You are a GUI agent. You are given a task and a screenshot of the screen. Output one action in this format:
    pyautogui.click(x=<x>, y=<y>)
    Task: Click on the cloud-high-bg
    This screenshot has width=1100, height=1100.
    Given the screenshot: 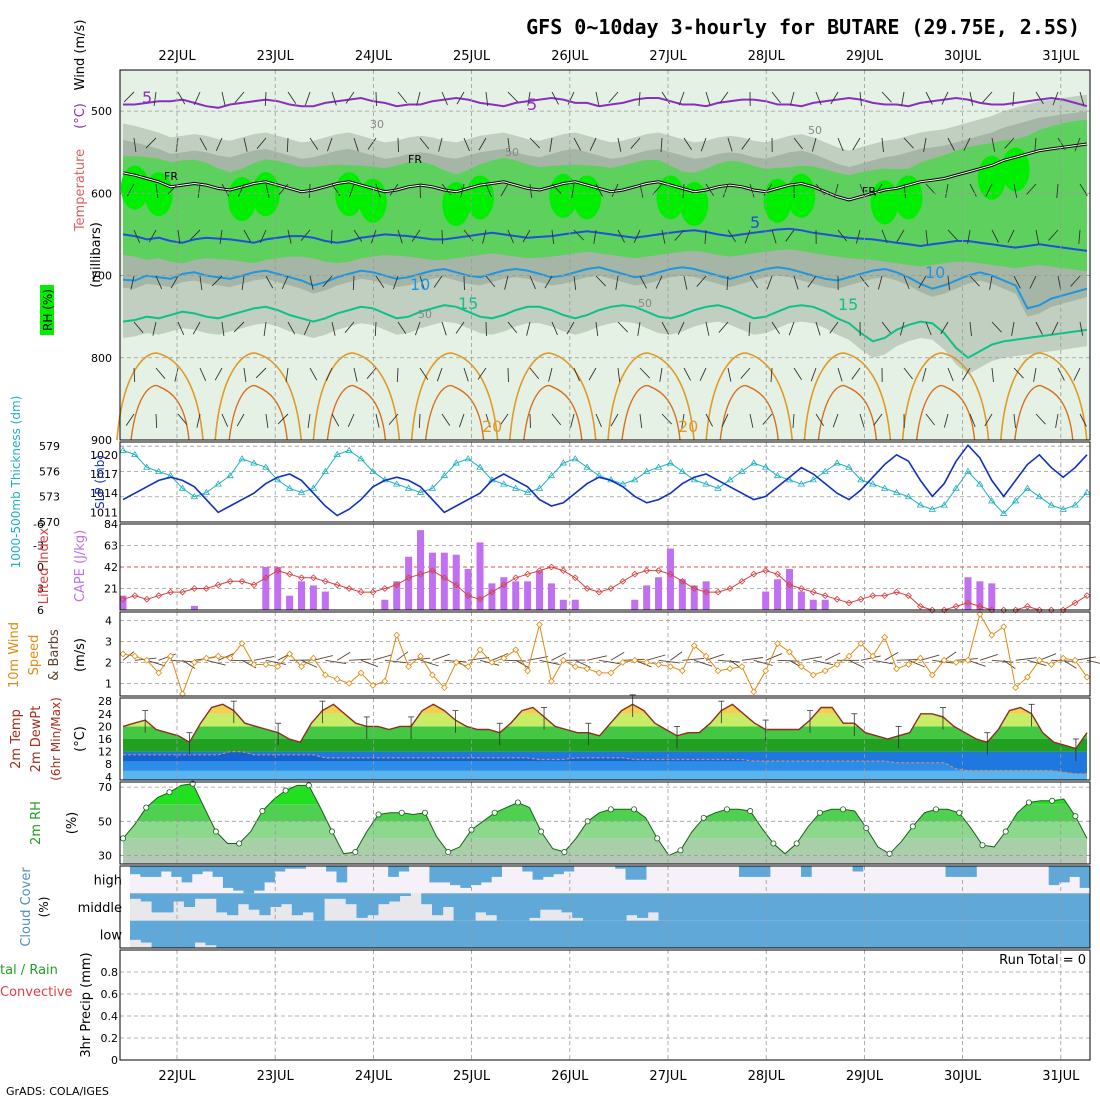 What is the action you would take?
    pyautogui.click(x=610, y=880)
    